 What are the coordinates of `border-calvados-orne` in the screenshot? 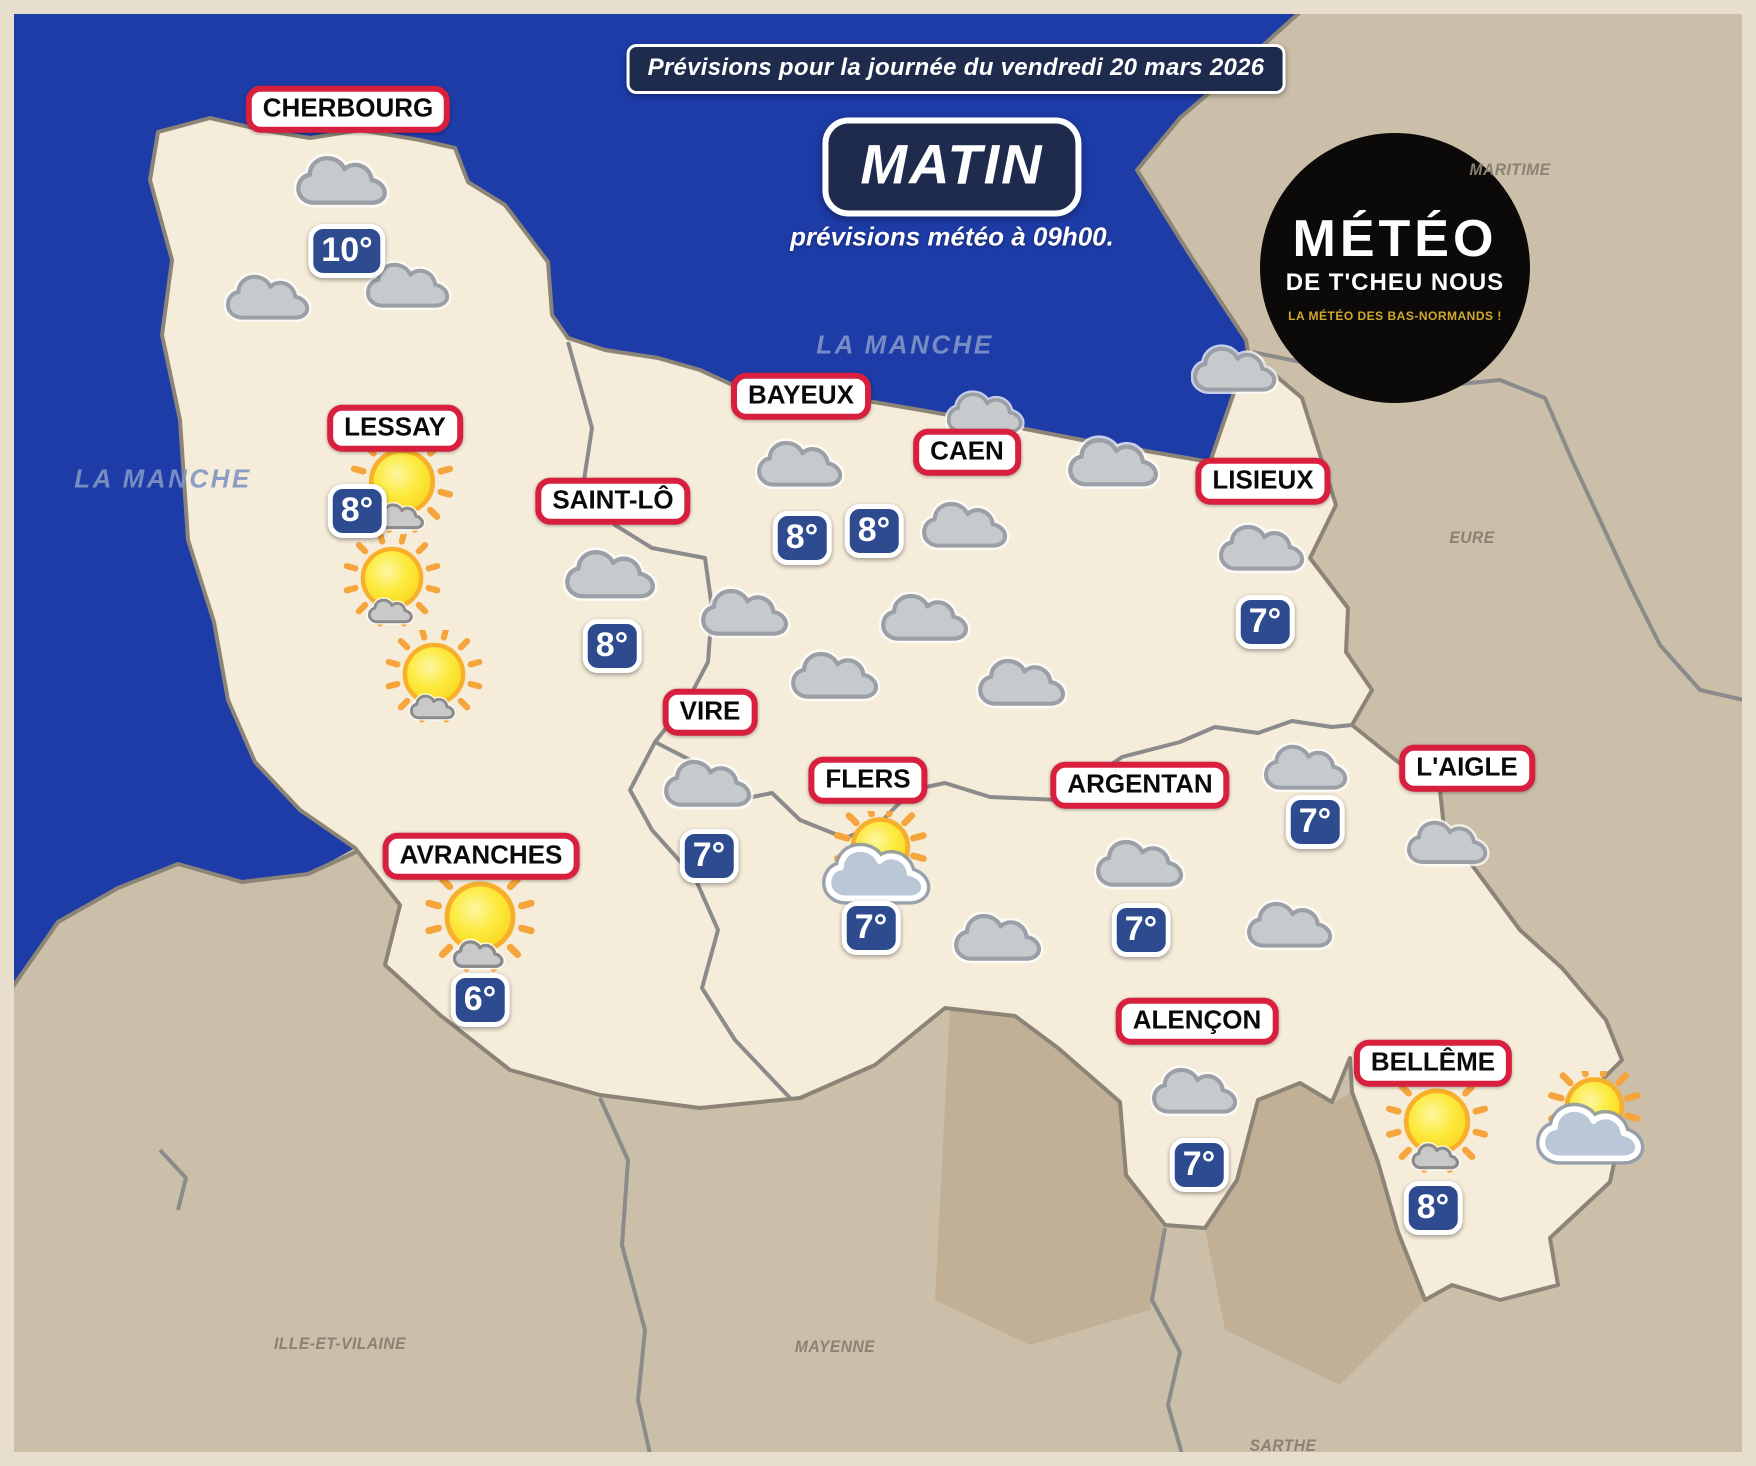 It's located at (1003, 779).